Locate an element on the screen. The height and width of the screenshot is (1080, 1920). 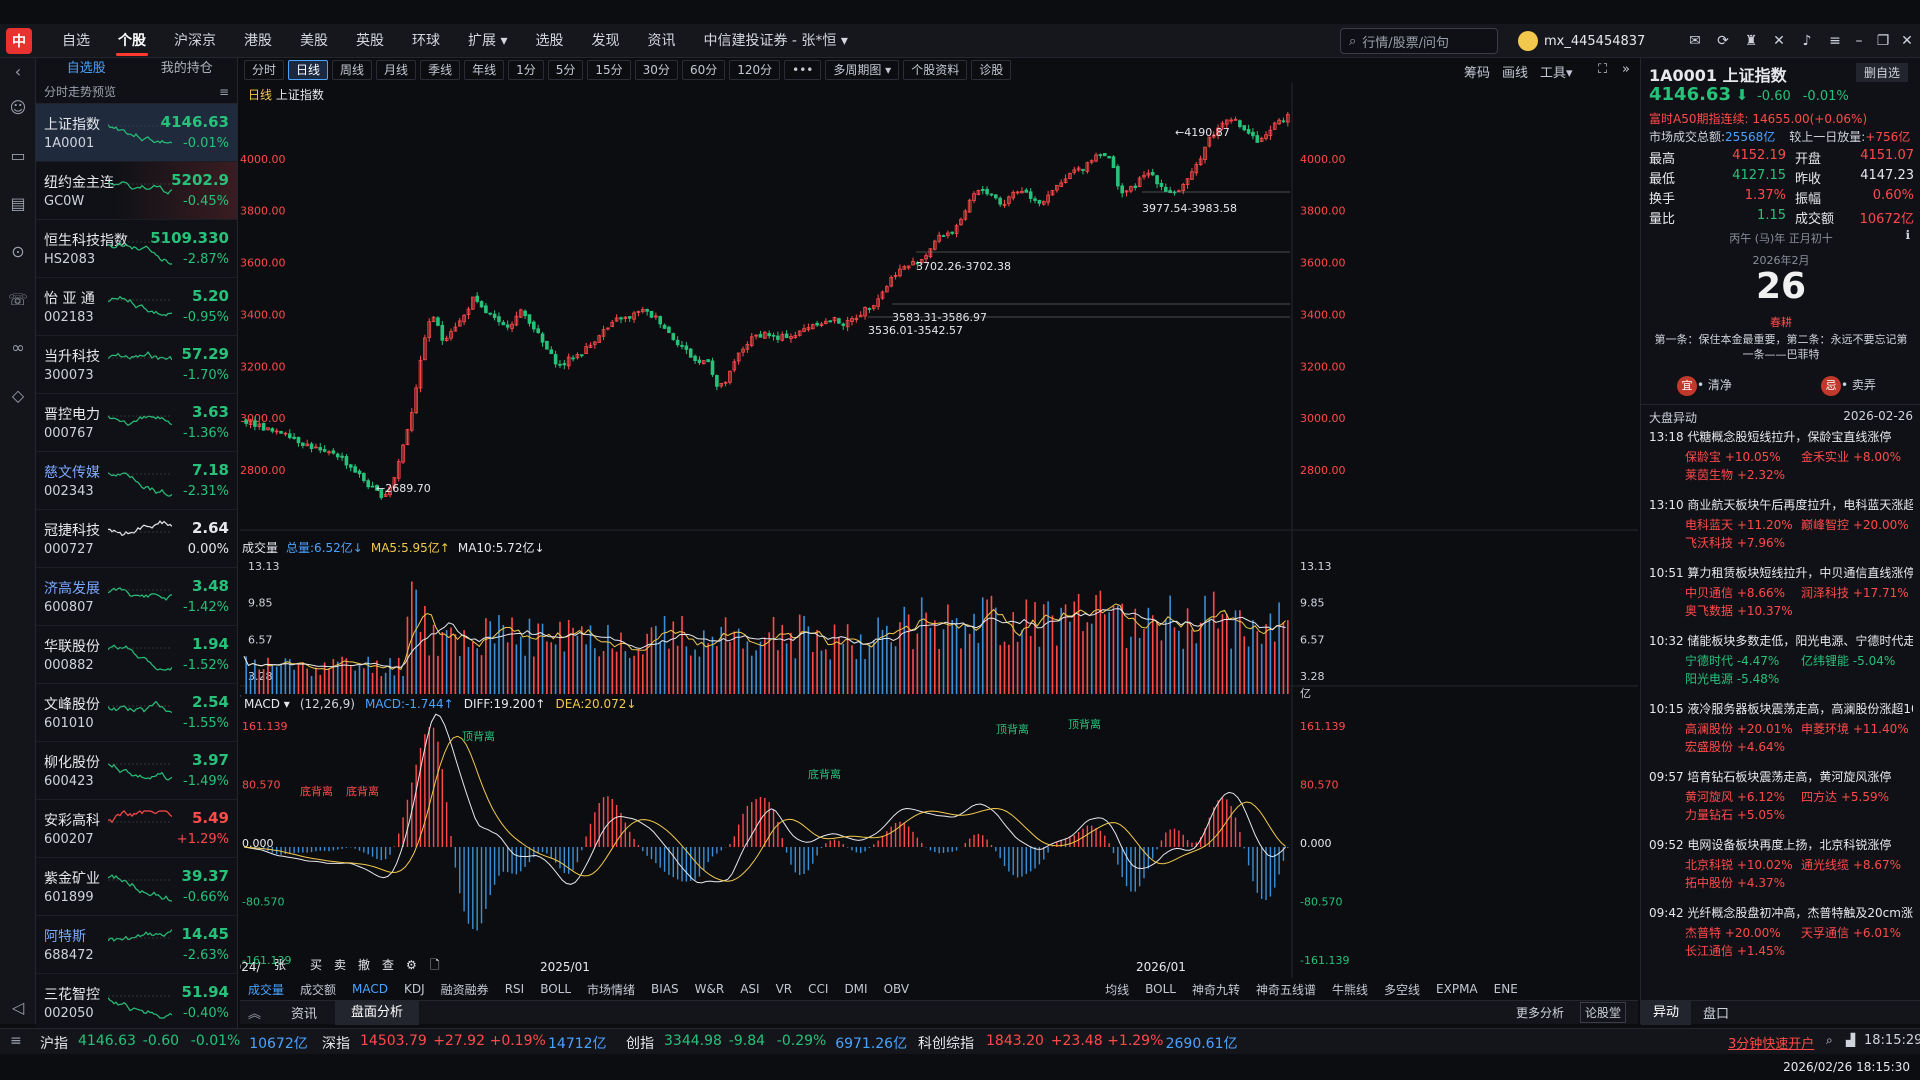
robot-icon: ☺ is located at coordinates (18, 107).